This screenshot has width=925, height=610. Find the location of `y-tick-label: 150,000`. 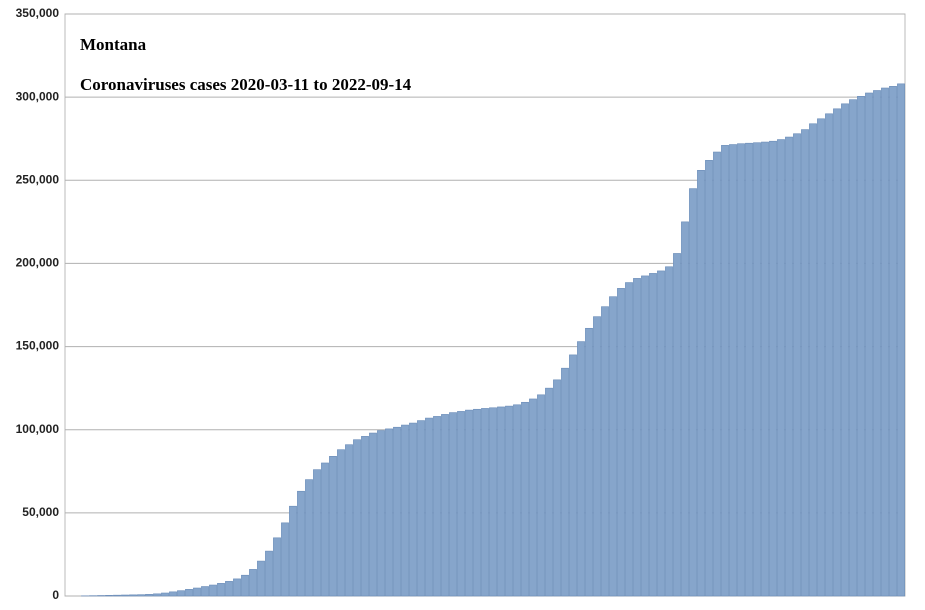

y-tick-label: 150,000 is located at coordinates (38, 346).